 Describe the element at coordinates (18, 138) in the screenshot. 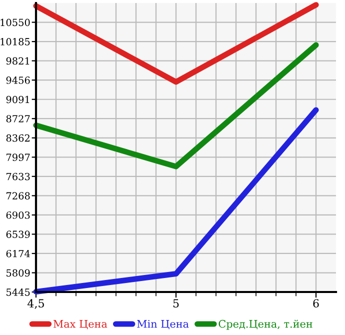

I see `y-tick-label: 8362` at that location.